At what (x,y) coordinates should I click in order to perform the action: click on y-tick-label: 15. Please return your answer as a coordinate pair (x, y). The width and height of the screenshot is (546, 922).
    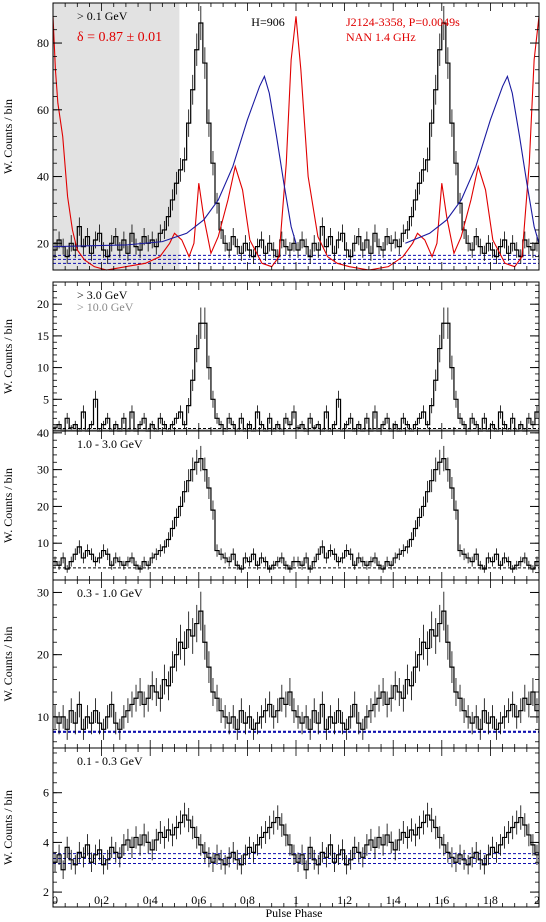
    Looking at the image, I should click on (43, 336).